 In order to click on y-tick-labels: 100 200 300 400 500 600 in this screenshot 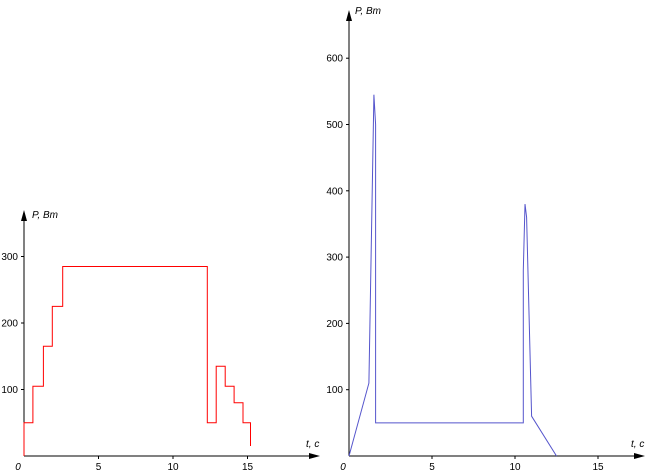, I will do `click(334, 225)`.